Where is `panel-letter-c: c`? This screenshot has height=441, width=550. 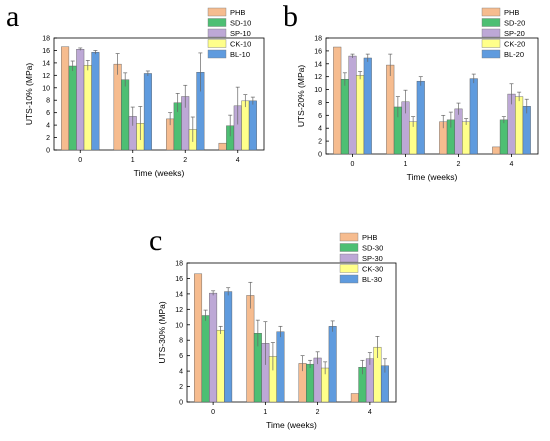
panel-letter-c: c is located at coordinates (156, 240).